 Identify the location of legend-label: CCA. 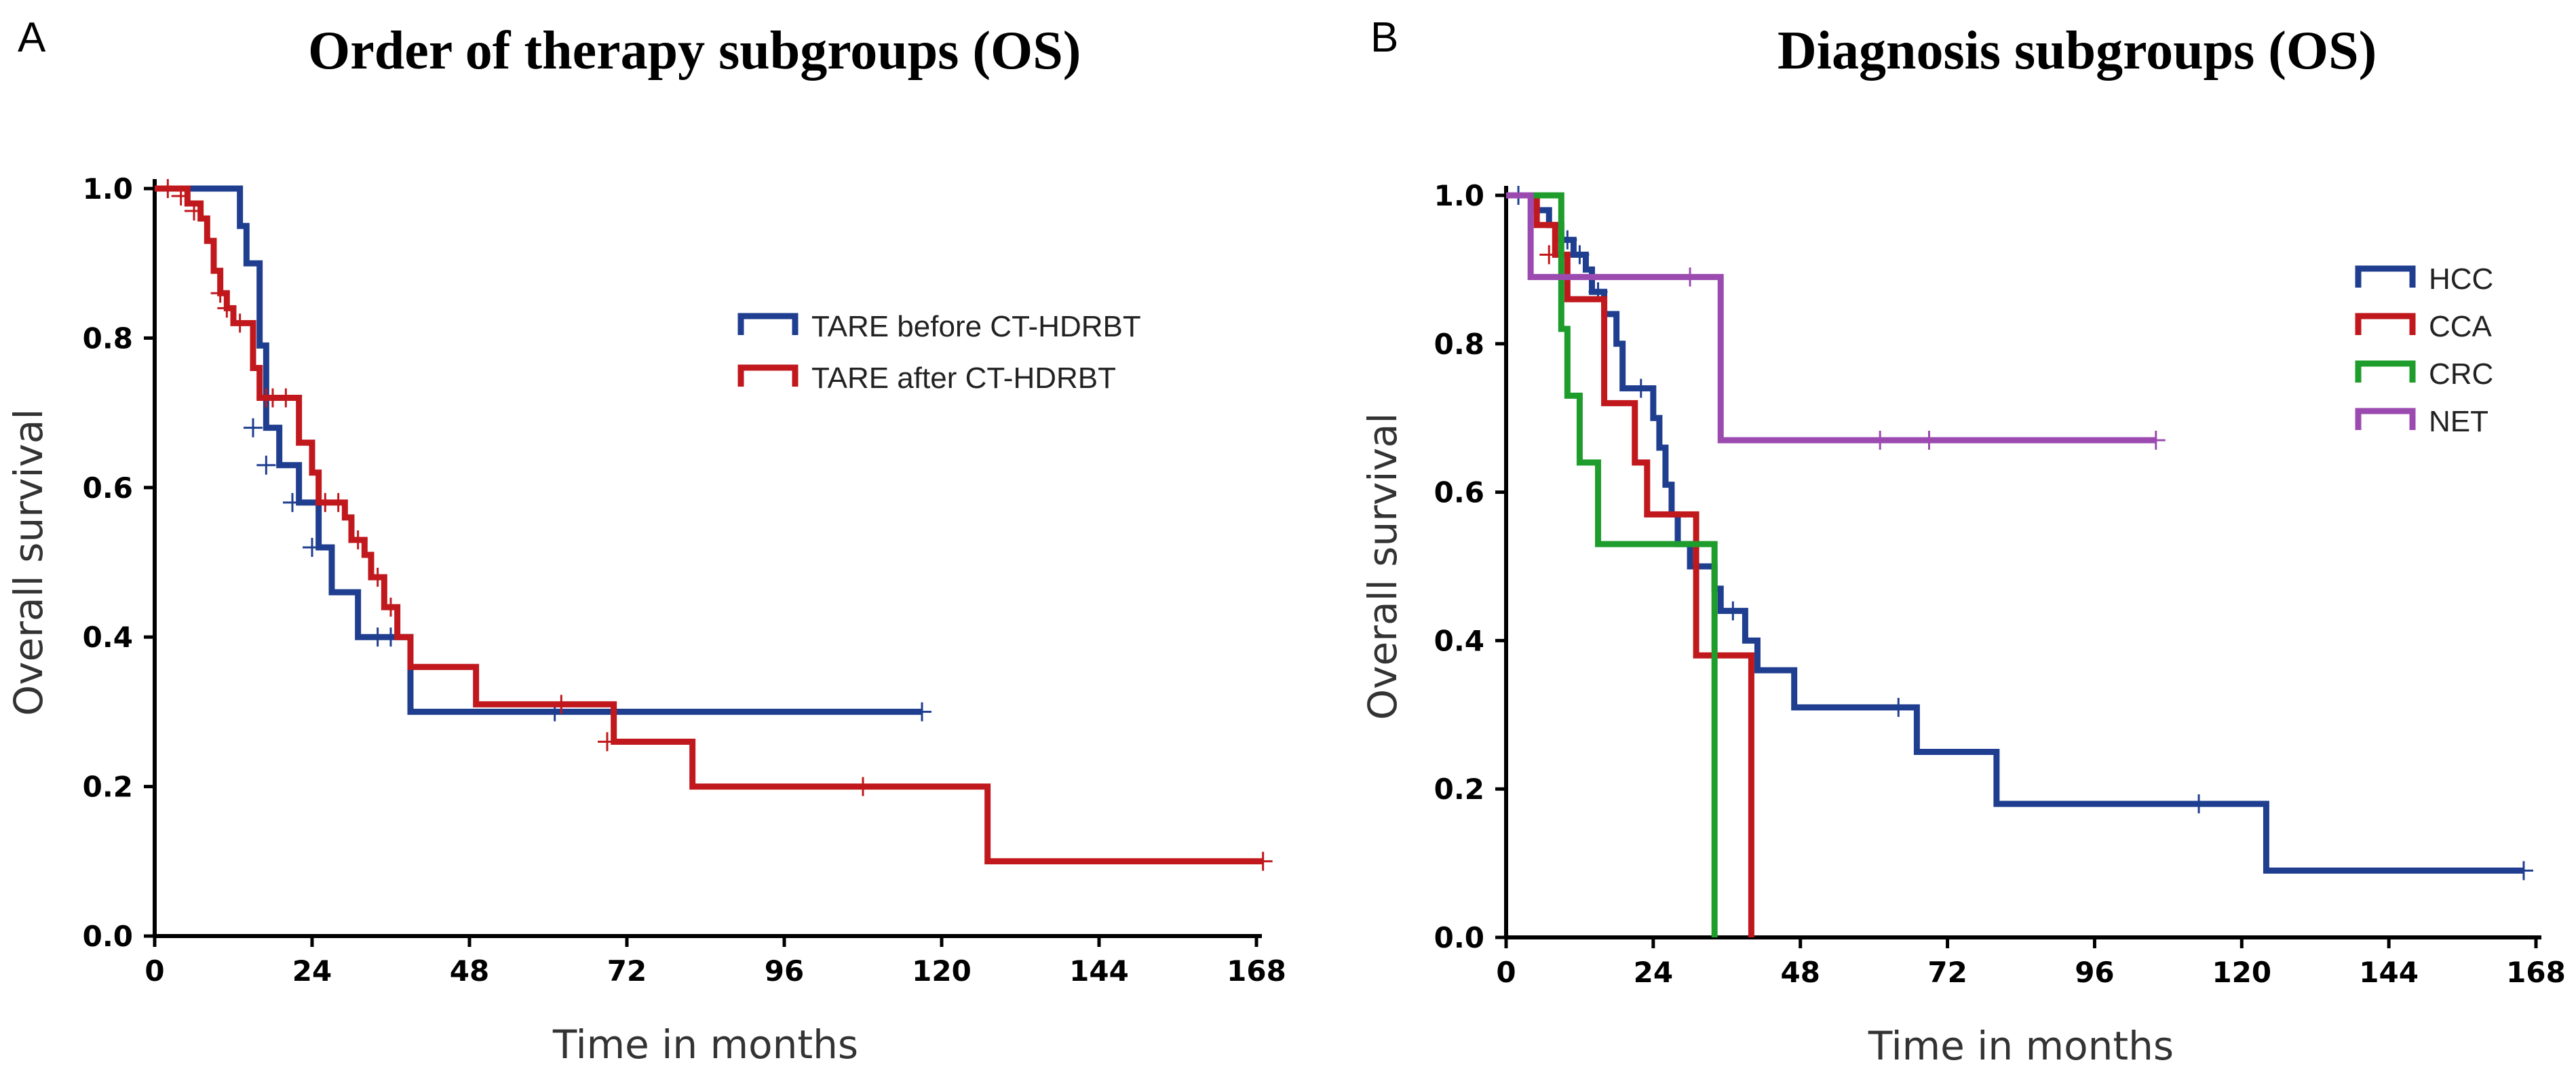
(2461, 326).